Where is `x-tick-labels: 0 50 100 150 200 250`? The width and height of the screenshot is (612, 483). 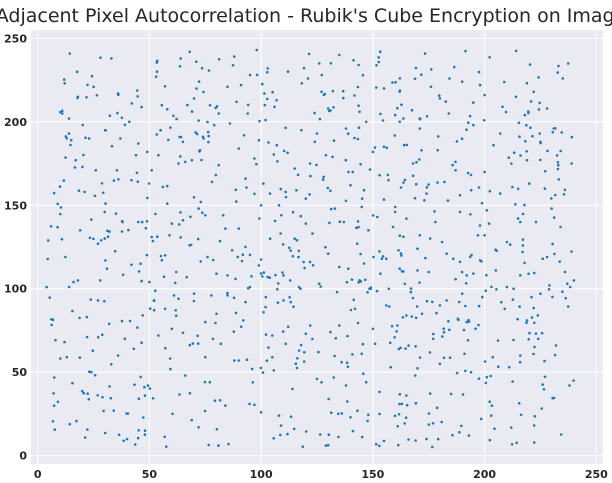
x-tick-labels: 0 50 100 150 200 250 is located at coordinates (321, 474).